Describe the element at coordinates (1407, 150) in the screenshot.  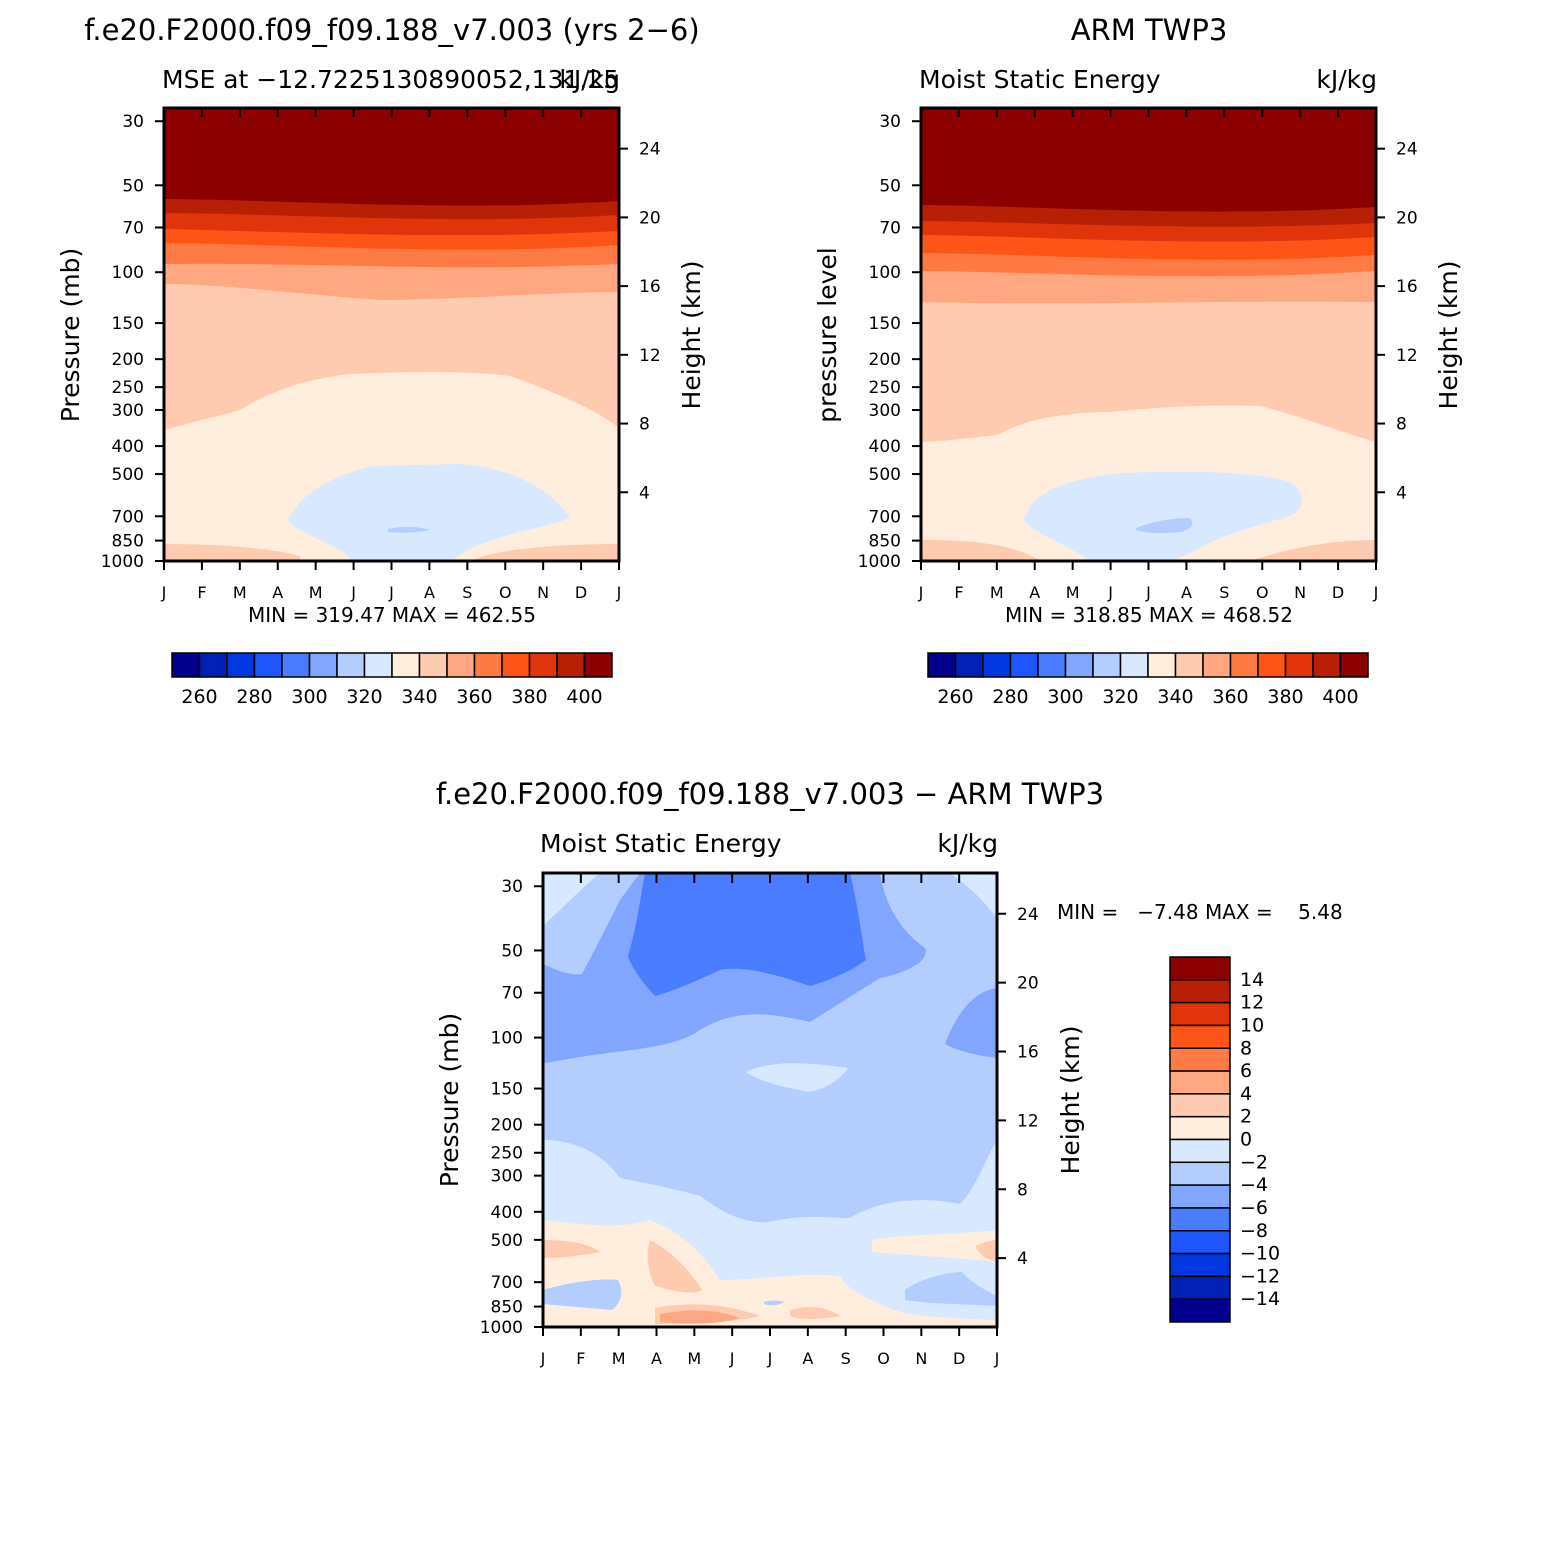
I see `y2-tick-label: 24` at that location.